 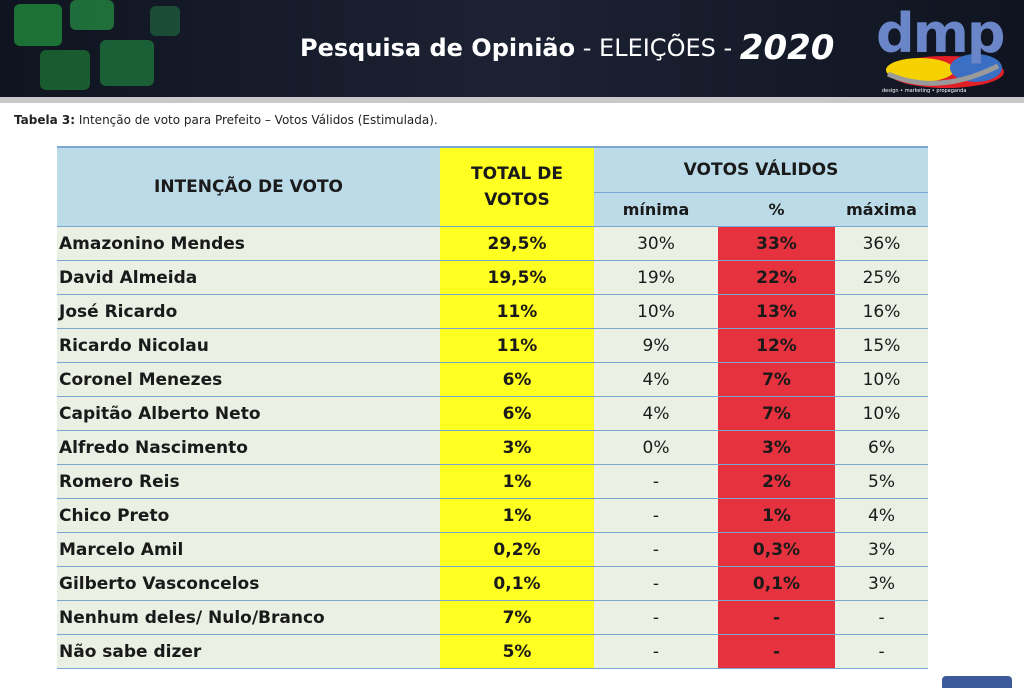 What do you see at coordinates (945, 71) in the screenshot?
I see `logo-swoosh-icon` at bounding box center [945, 71].